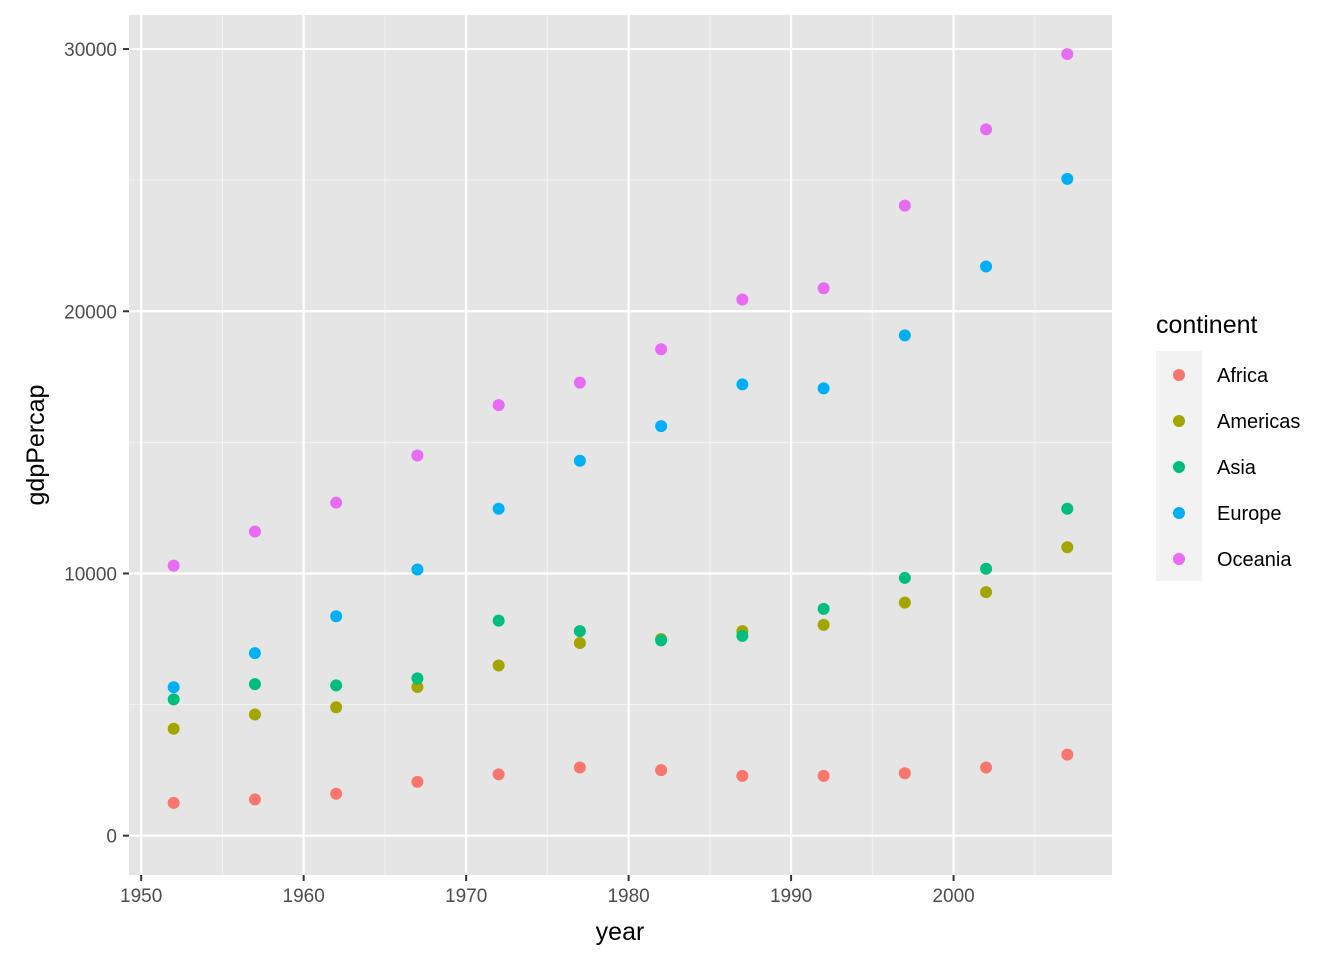 The image size is (1344, 960). I want to click on x-tick-label: 2000, so click(953, 896).